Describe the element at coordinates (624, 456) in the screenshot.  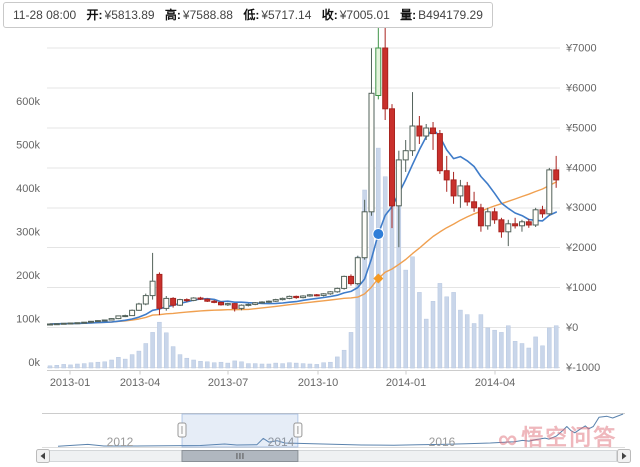
I see `scrollbar-right-arrow-button` at that location.